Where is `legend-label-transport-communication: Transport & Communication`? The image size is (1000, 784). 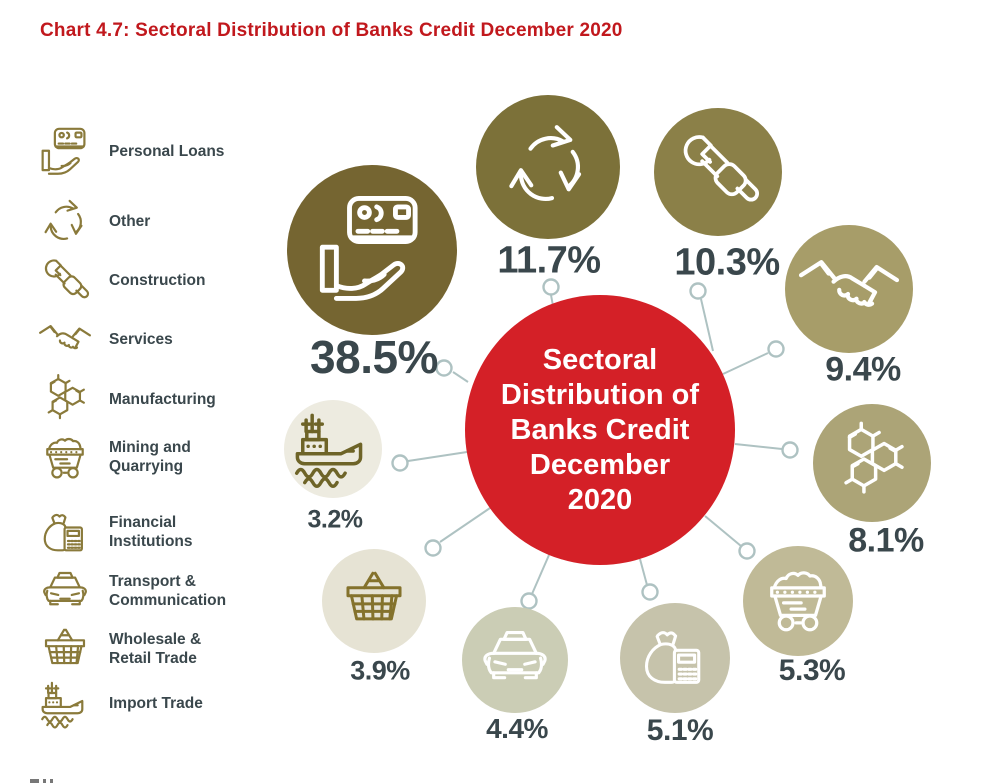 legend-label-transport-communication: Transport & Communication is located at coordinates (168, 591).